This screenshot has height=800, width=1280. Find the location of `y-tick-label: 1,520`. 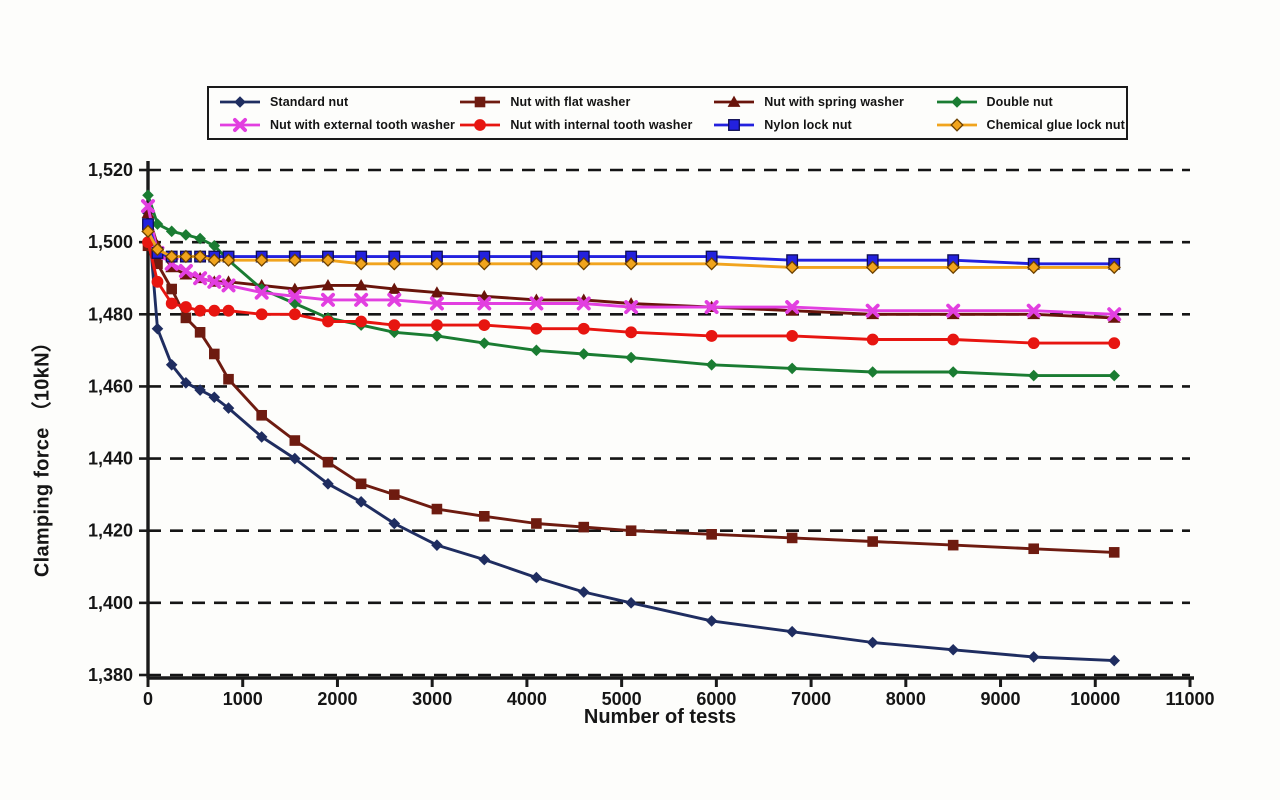

y-tick-label: 1,520 is located at coordinates (110, 170).